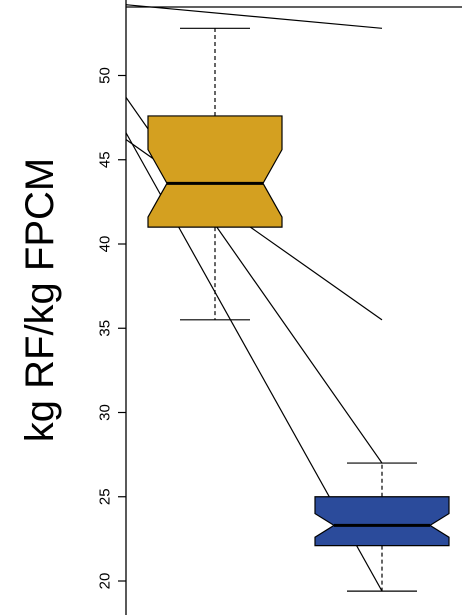 The width and height of the screenshot is (462, 615). Describe the element at coordinates (104, 159) in the screenshot. I see `y-tick-label-45: 45` at that location.